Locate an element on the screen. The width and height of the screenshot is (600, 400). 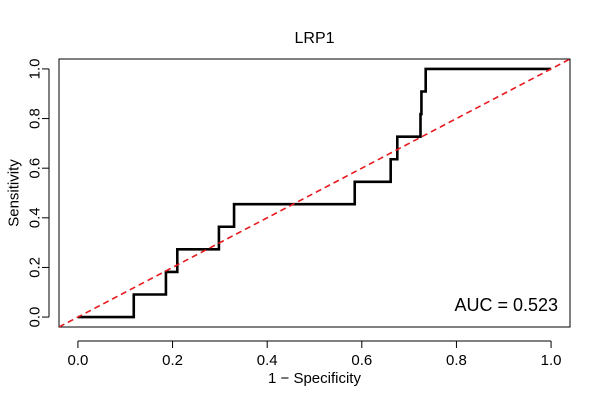
x-tick-label: 0.4 is located at coordinates (267, 360).